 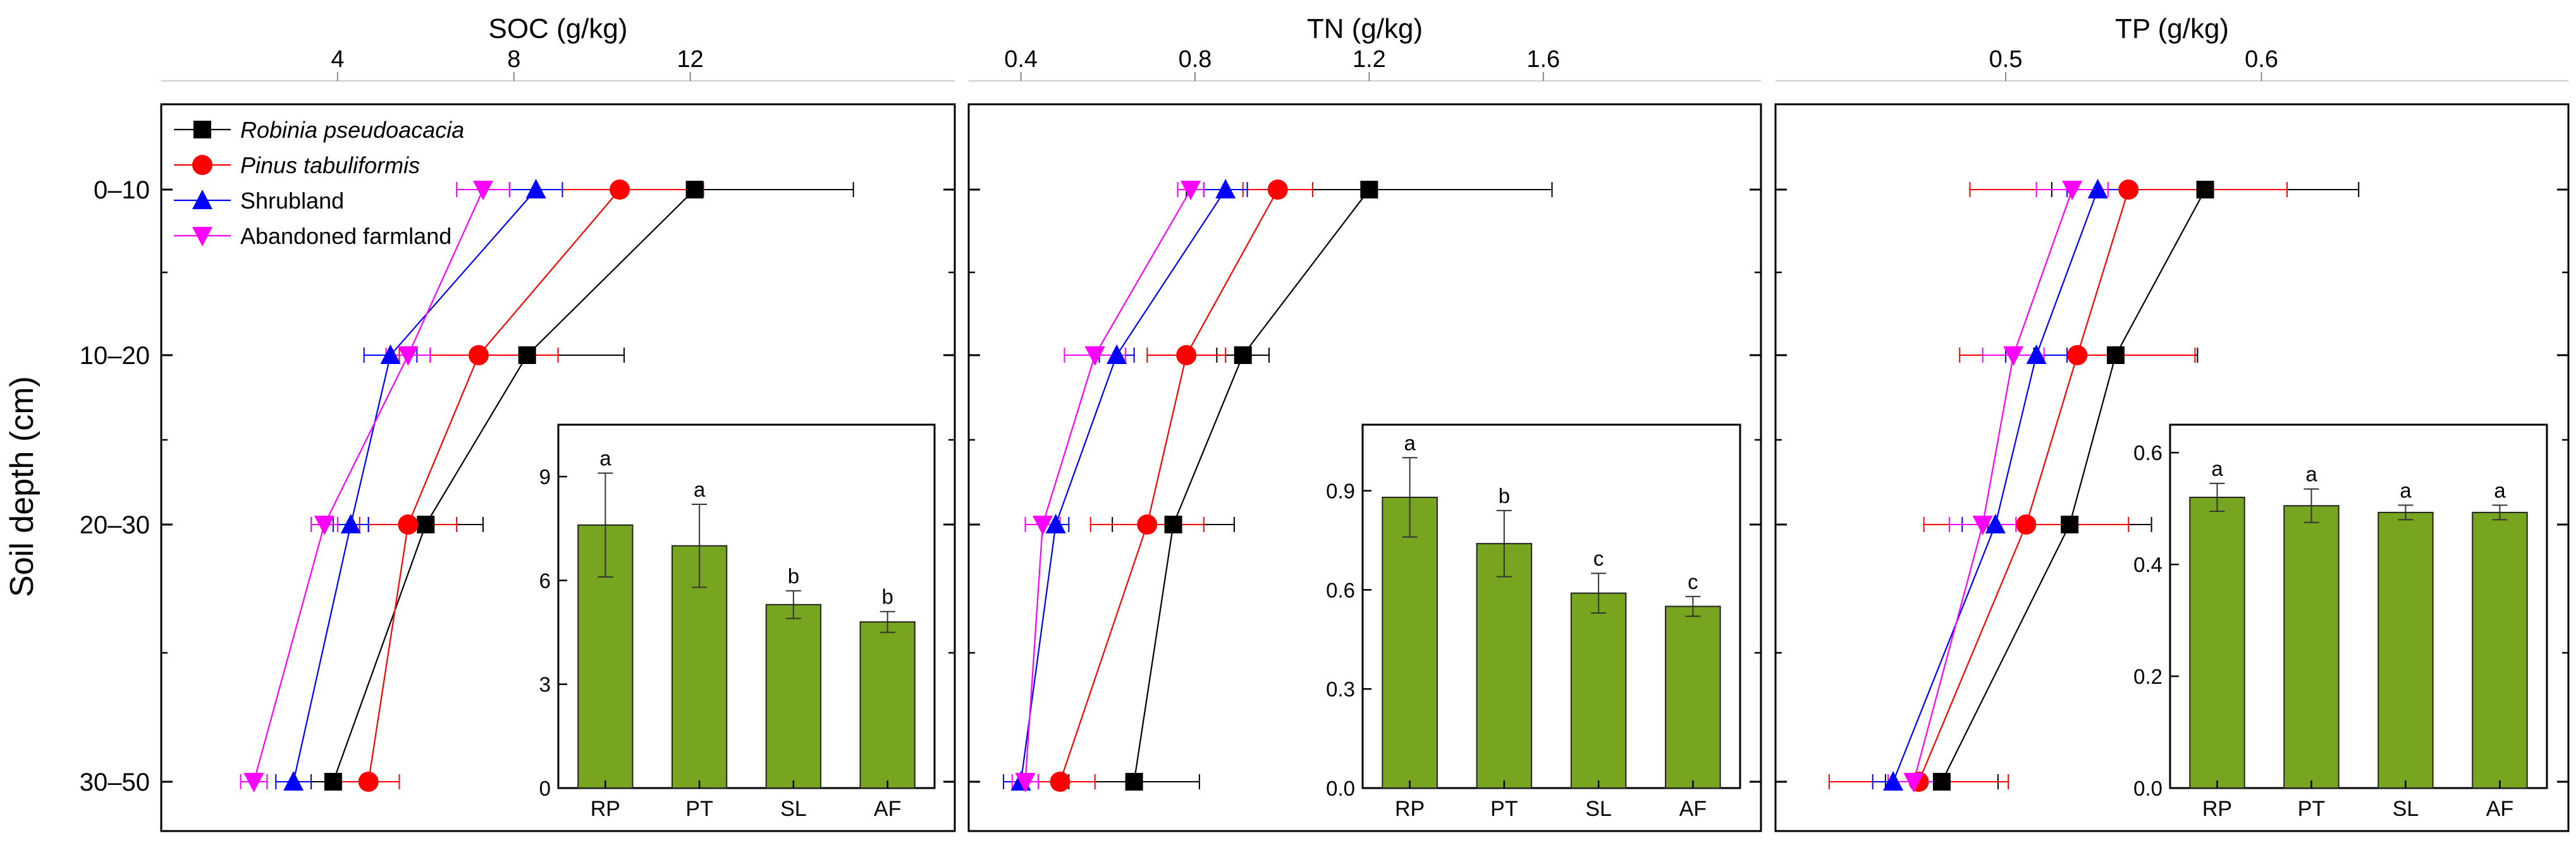 I want to click on legend-marker, so click(x=202, y=165).